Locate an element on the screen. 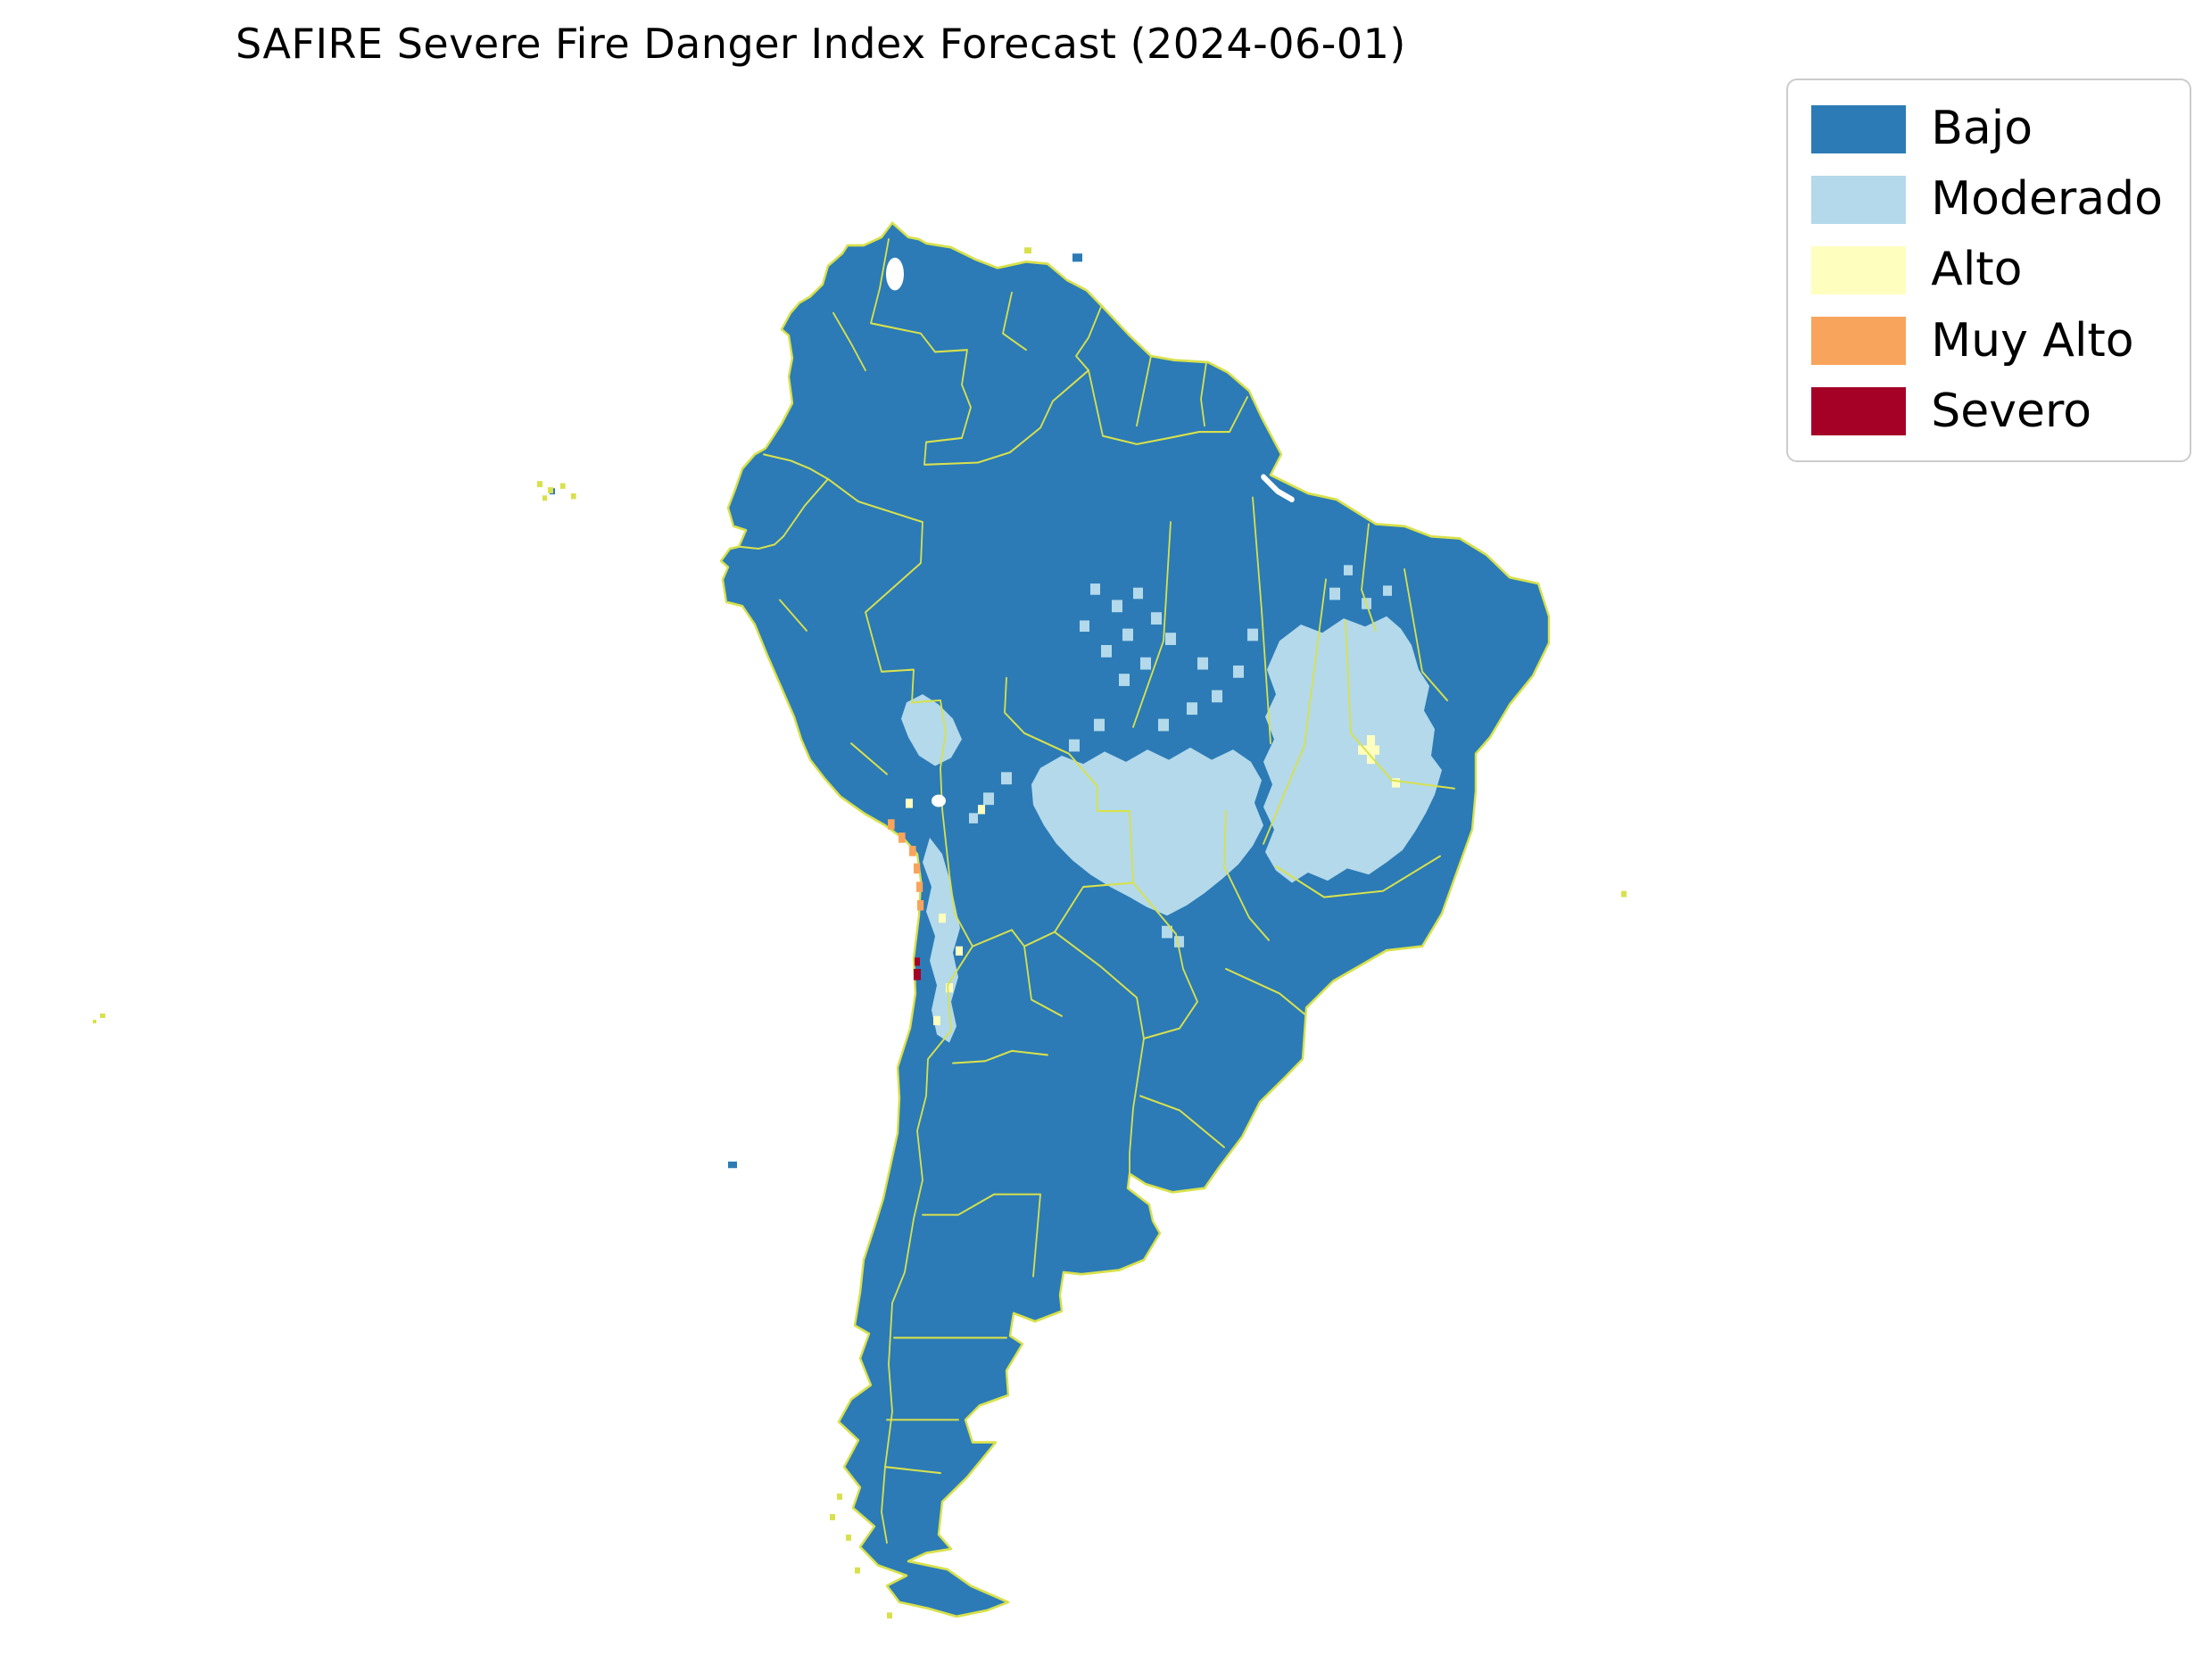 This screenshot has width=2211, height=1680. alto-region is located at coordinates (1153, 880).